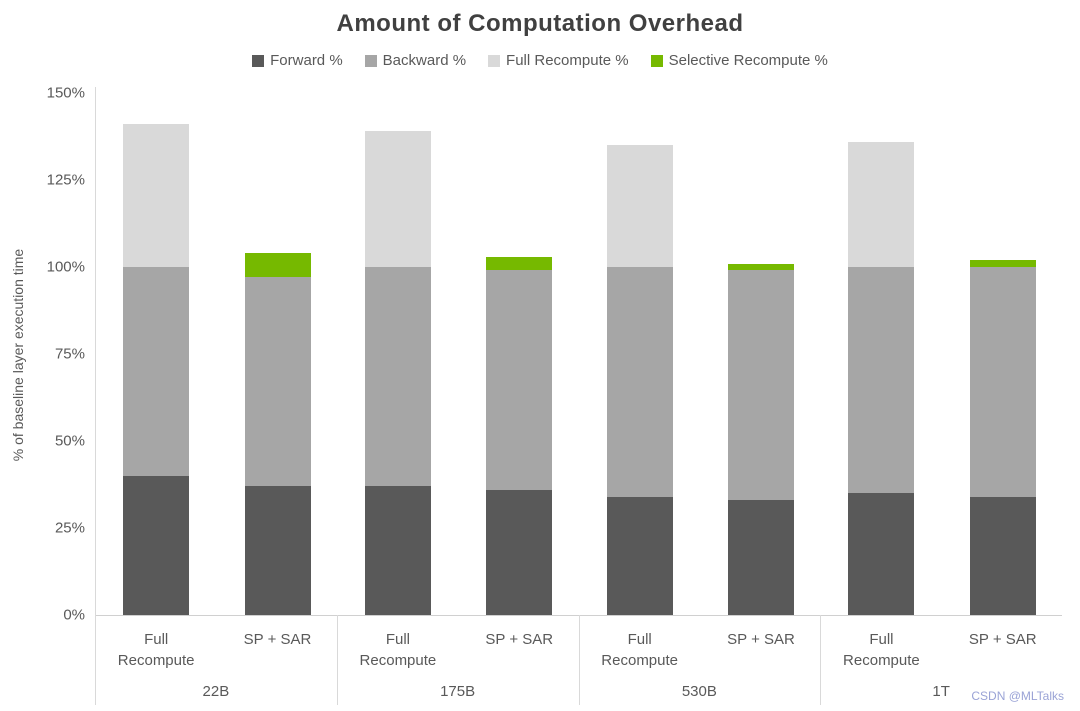  What do you see at coordinates (216, 691) in the screenshot?
I see `x-axis-group-label: 22B` at bounding box center [216, 691].